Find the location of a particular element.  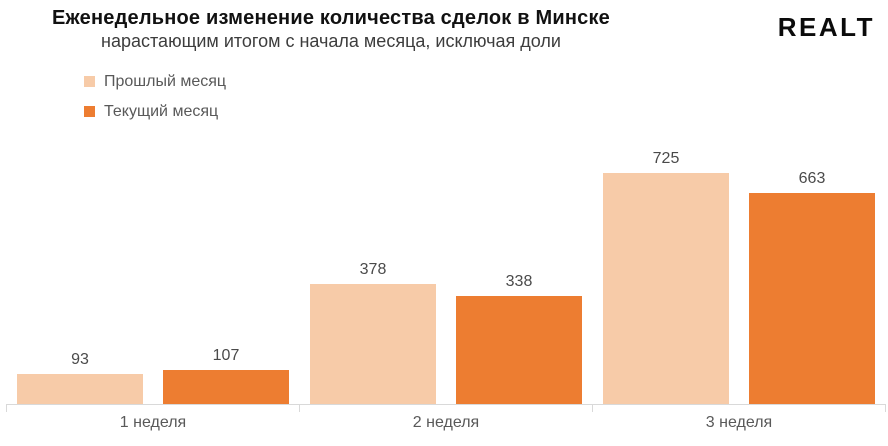

bar-value-label-prev-month-week1: 93 is located at coordinates (80, 359).